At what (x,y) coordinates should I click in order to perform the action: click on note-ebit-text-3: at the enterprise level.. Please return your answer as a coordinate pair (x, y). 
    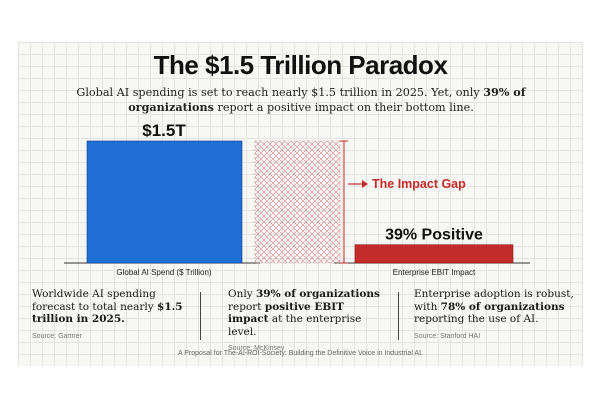
    Looking at the image, I should click on (295, 325).